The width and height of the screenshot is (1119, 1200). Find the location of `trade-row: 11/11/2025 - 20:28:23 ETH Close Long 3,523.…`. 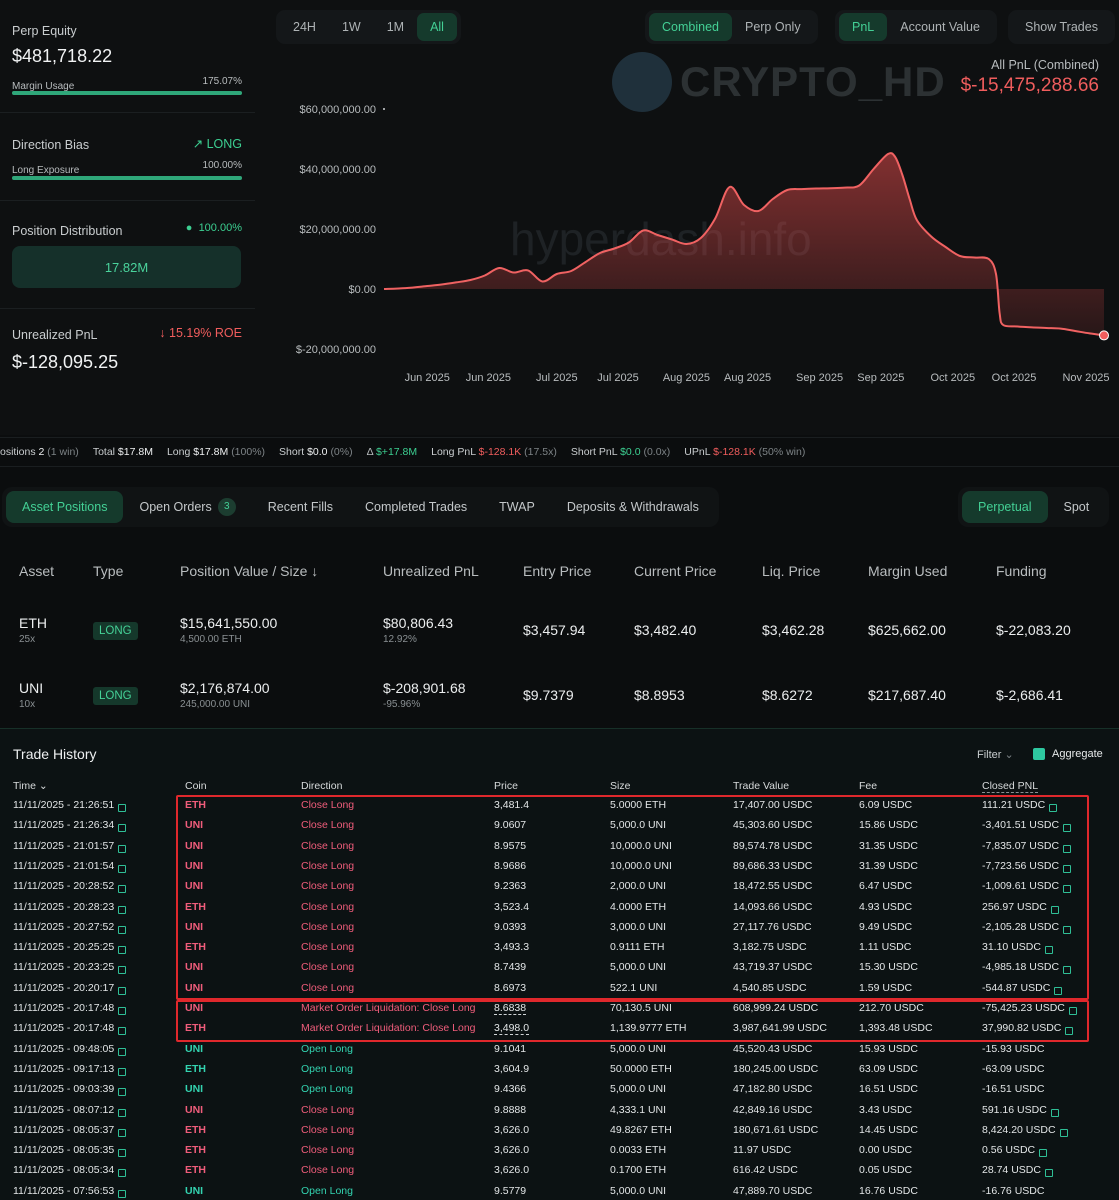

trade-row: 11/11/2025 - 20:28:23 ETH Close Long 3,523.… is located at coordinates (559, 908).